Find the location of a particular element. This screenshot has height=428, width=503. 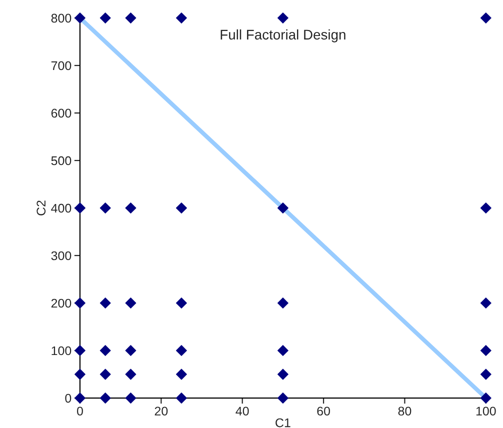

y-tick-label: 400 is located at coordinates (61, 208).